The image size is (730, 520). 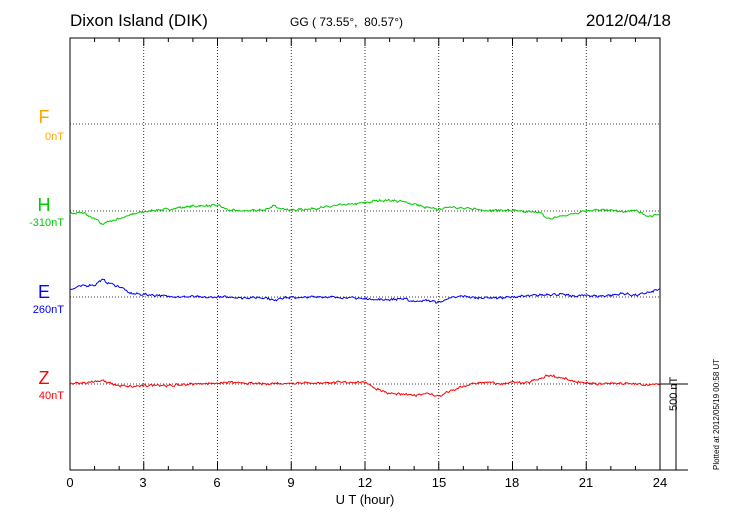 I want to click on channel-h-label: H, so click(x=44, y=205).